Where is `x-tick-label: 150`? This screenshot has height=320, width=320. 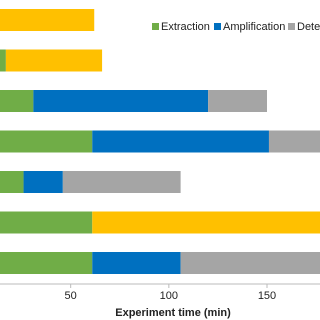
x-tick-label: 150 is located at coordinates (267, 296).